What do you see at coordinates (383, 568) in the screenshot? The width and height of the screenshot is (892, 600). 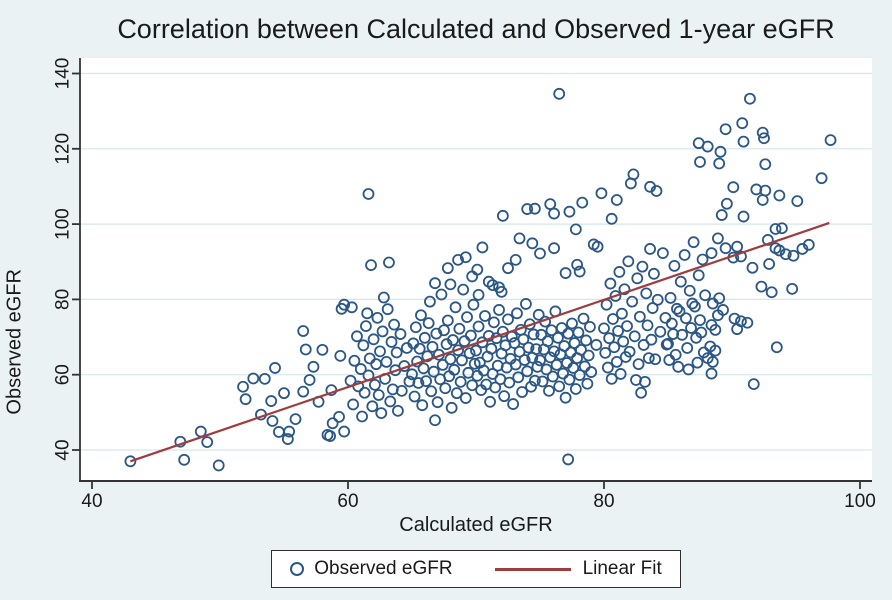 I see `legend-label-observed-egfr: Observed eGFR` at bounding box center [383, 568].